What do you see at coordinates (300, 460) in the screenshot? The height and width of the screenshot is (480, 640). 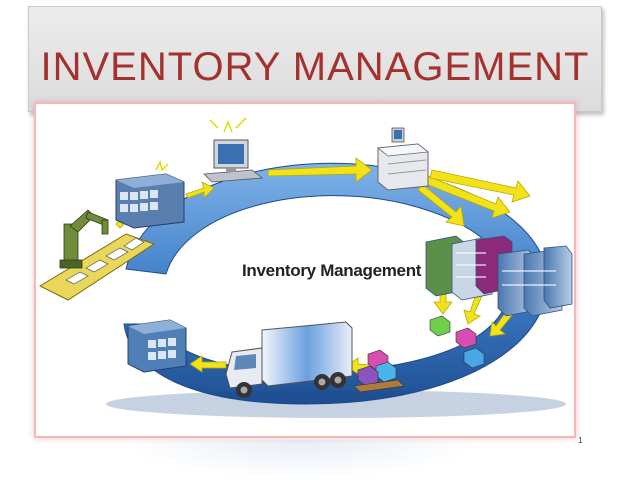 I see `ring-reflection` at bounding box center [300, 460].